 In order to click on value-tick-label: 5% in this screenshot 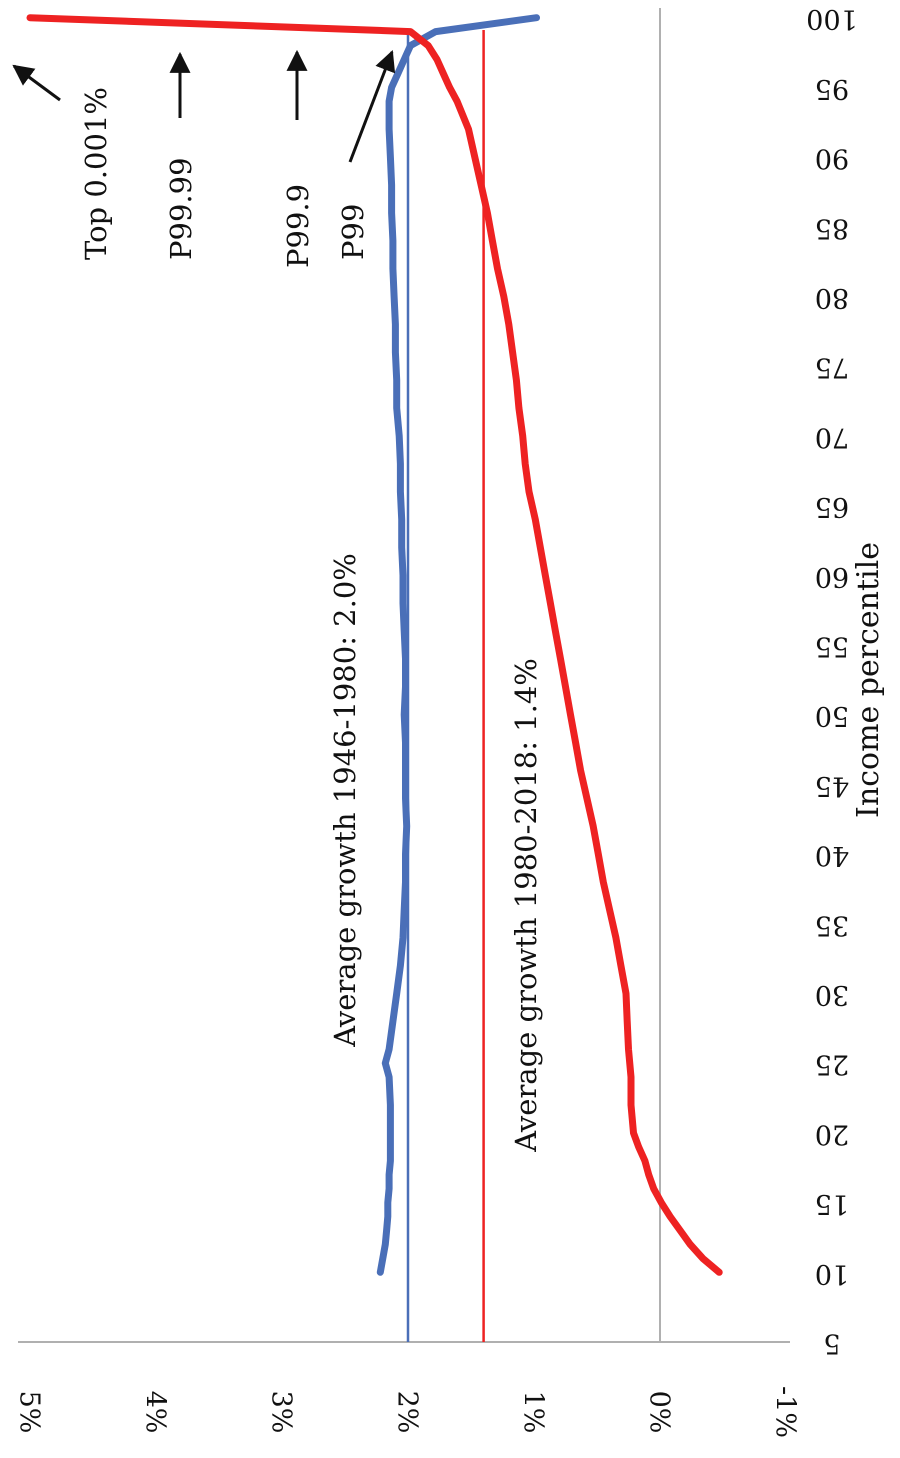, I will do `click(29, 1412)`.